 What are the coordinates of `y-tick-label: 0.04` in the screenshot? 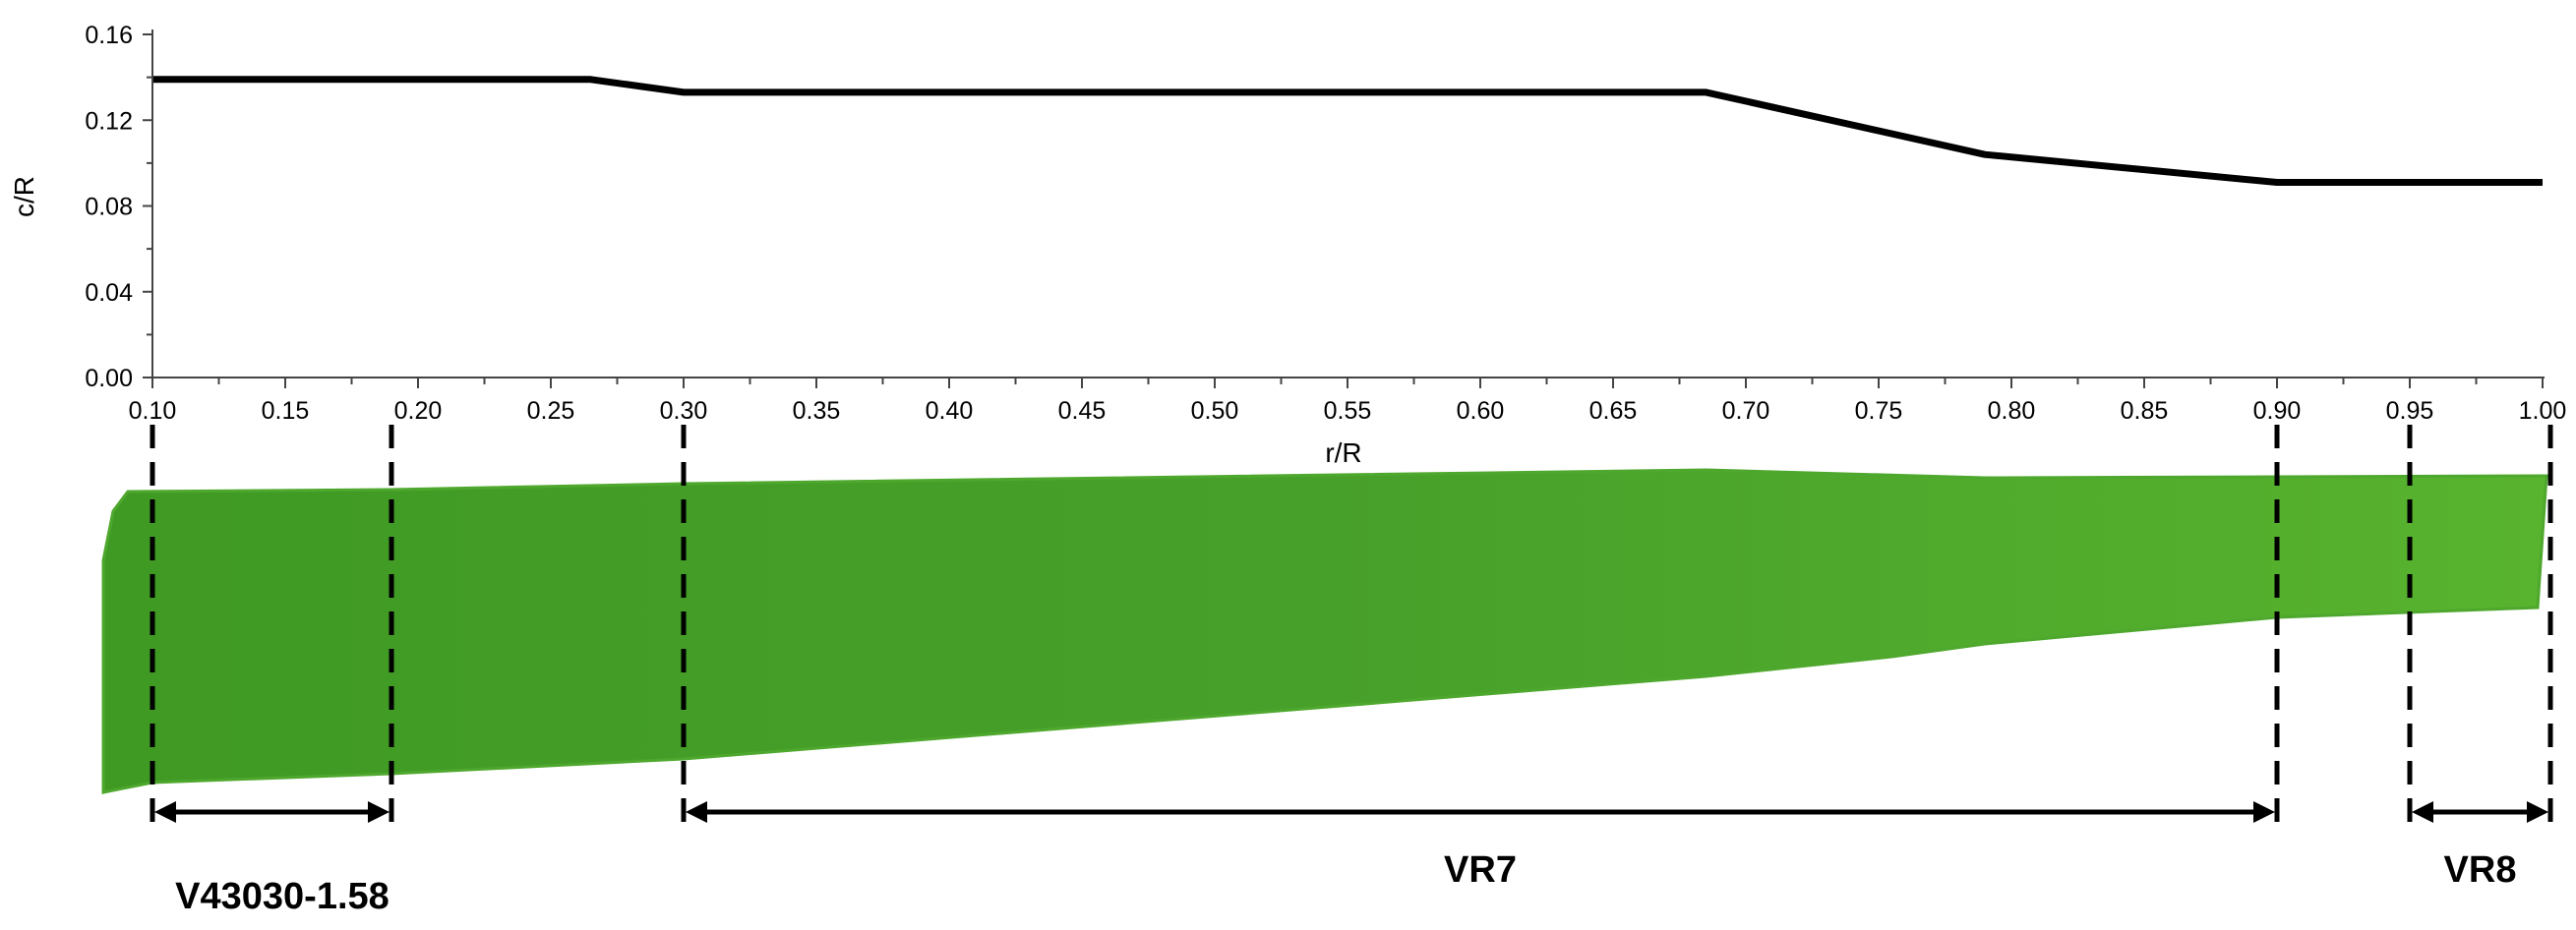 It's located at (109, 293).